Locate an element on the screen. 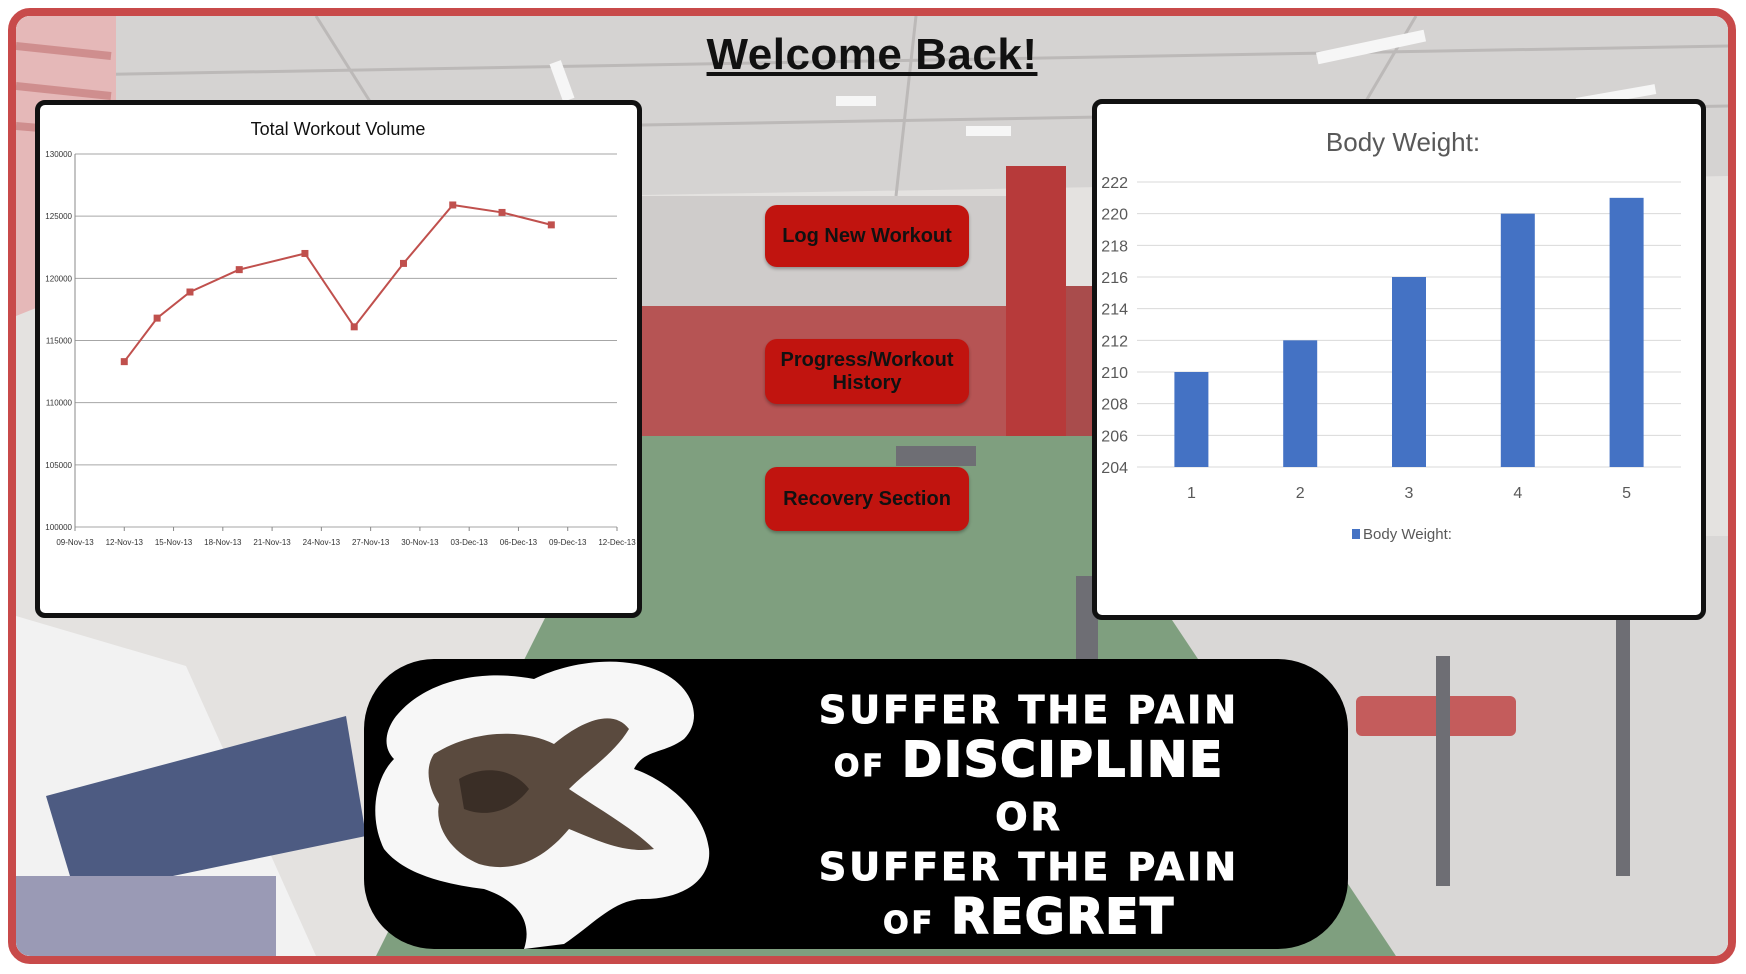  motto-line-4: SUFFER THE PAIN is located at coordinates (1029, 867).